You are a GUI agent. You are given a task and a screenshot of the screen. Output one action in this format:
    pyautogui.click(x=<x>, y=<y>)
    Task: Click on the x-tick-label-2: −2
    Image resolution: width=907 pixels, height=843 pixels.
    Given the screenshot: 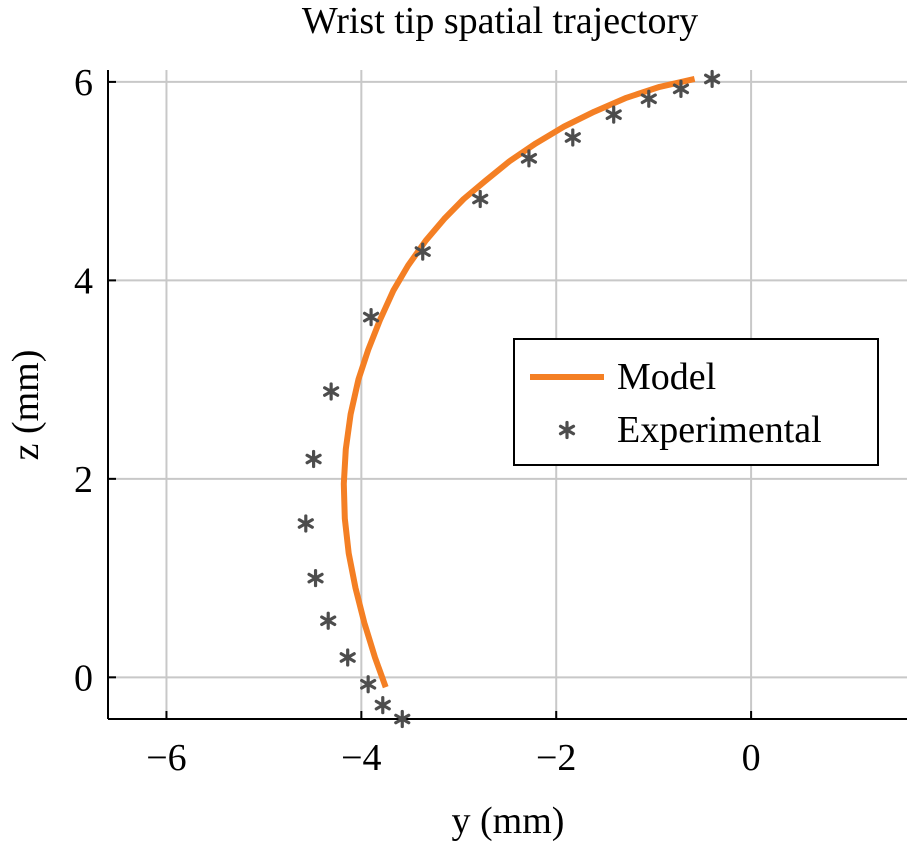 What is the action you would take?
    pyautogui.click(x=556, y=758)
    